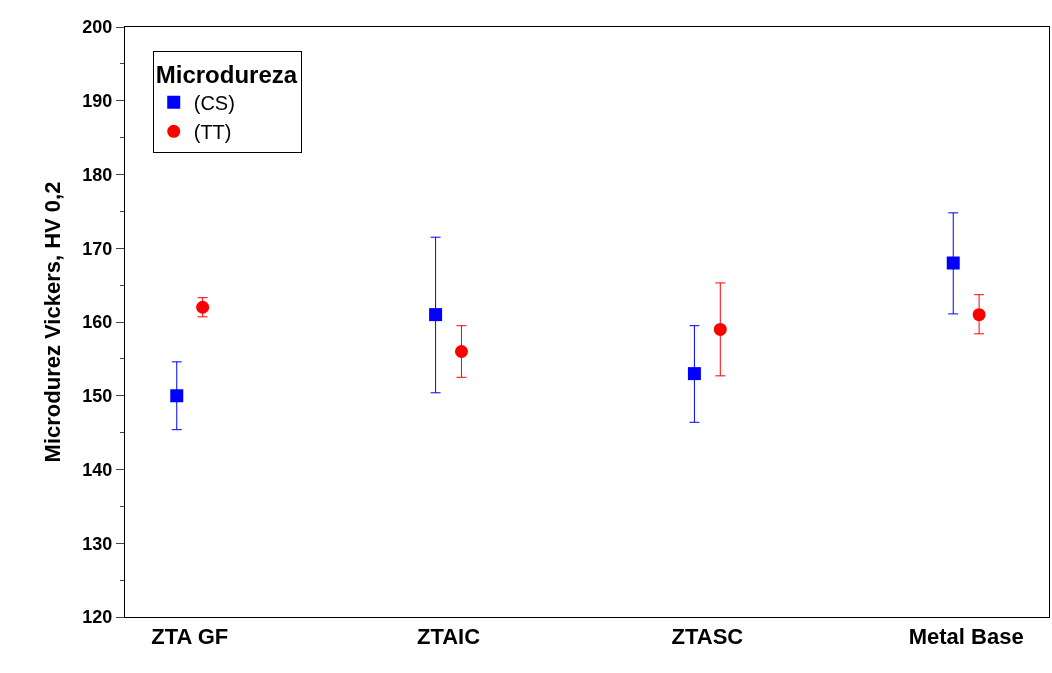 The image size is (1052, 673). What do you see at coordinates (448, 637) in the screenshot?
I see `x-tick-label: ZTAIC` at bounding box center [448, 637].